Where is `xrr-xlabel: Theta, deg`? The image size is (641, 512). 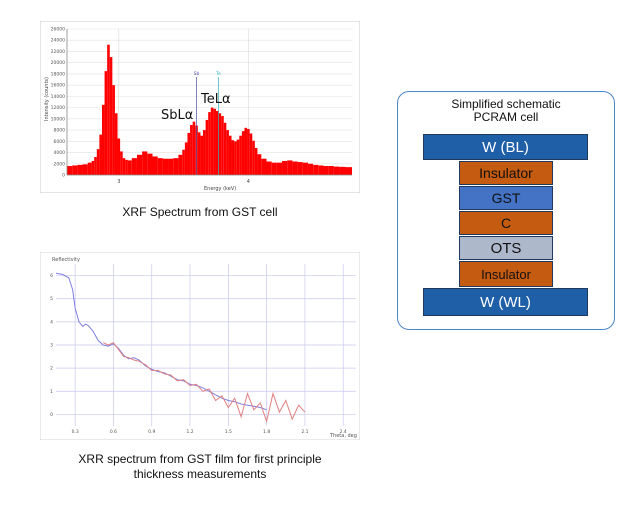
xrr-xlabel: Theta, deg is located at coordinates (343, 436).